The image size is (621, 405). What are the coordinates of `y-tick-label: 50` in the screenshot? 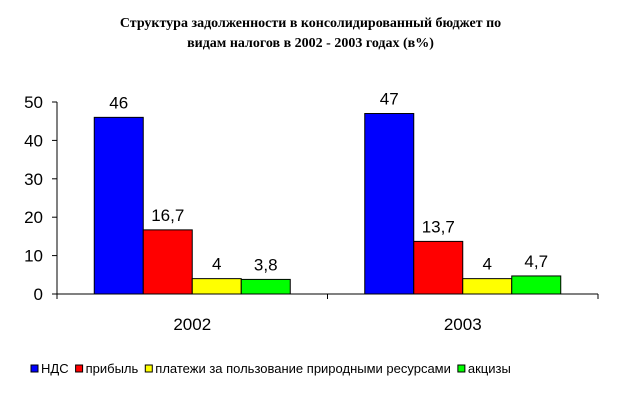 It's located at (33, 102).